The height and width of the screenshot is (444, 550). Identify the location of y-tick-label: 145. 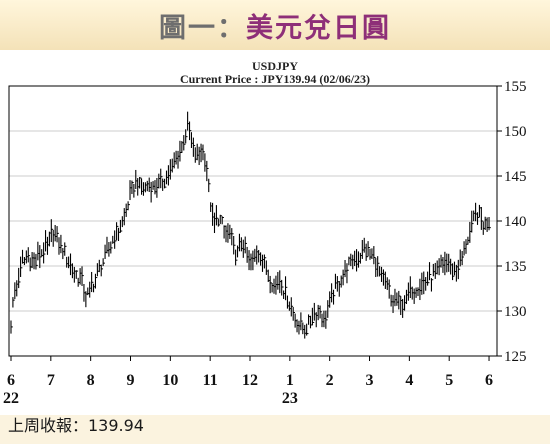
(515, 177).